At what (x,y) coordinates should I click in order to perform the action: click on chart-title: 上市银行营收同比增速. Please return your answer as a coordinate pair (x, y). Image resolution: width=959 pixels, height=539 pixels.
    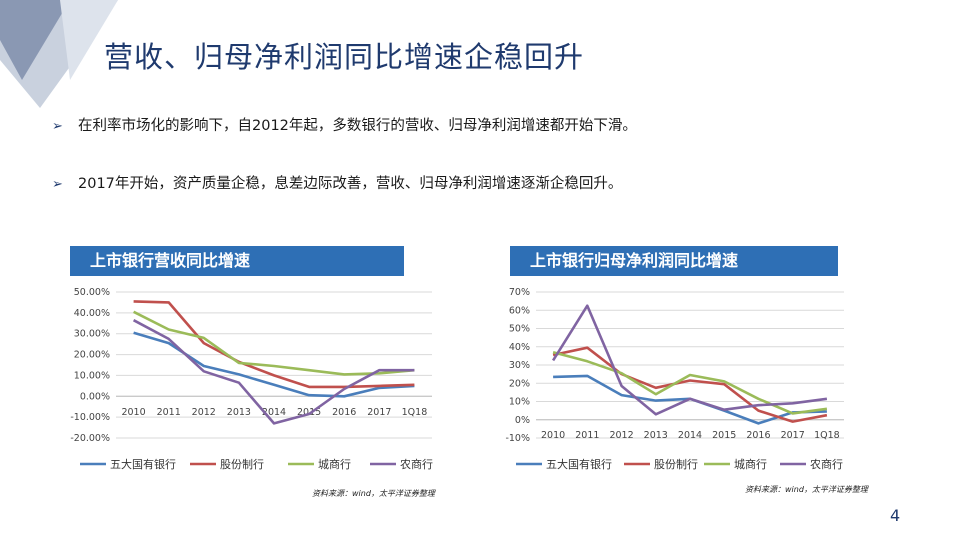
    Looking at the image, I should click on (237, 261).